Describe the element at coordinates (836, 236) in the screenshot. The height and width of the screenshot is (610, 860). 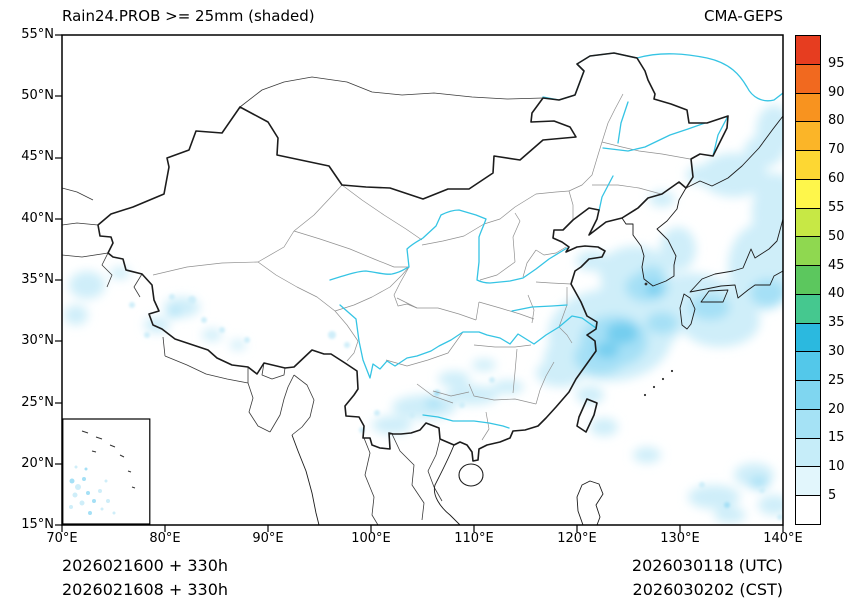
I see `colorbar-label: 50` at that location.